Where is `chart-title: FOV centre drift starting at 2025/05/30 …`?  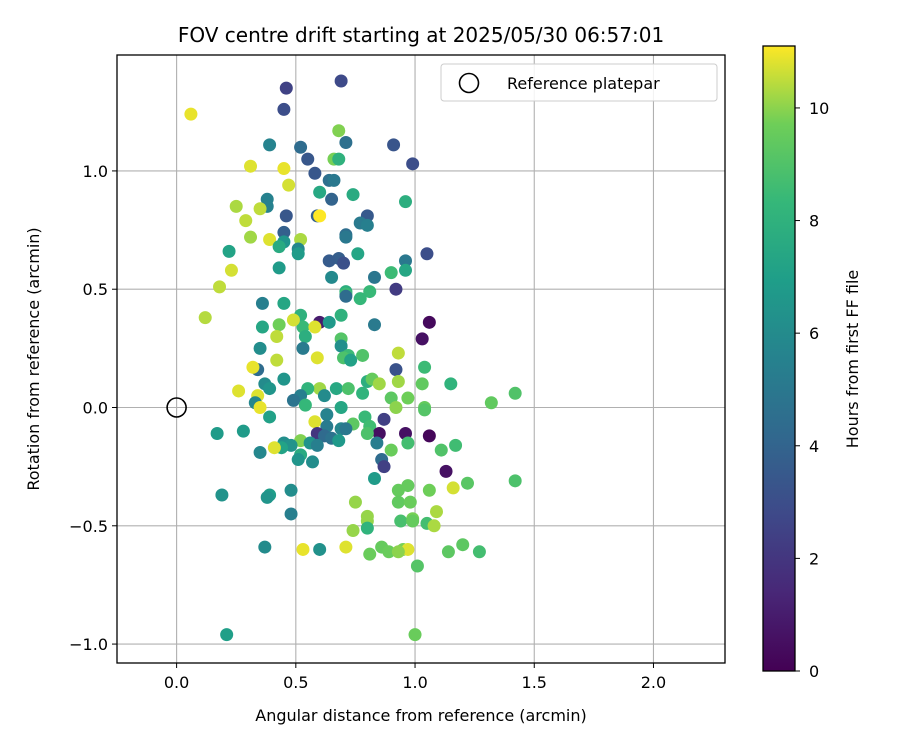 chart-title: FOV centre drift starting at 2025/05/30 … is located at coordinates (421, 35).